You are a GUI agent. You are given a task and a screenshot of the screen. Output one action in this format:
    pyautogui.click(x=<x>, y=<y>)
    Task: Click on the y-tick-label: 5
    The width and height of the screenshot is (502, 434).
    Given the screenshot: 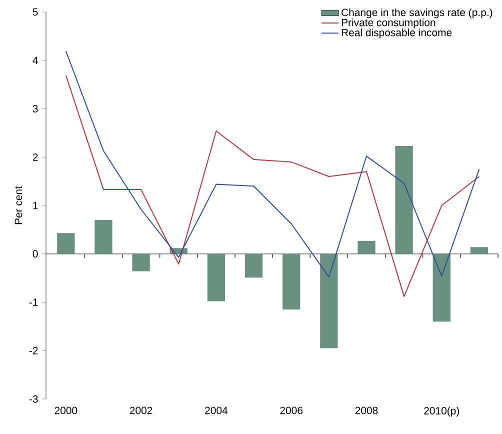 What is the action you would take?
    pyautogui.click(x=35, y=12)
    